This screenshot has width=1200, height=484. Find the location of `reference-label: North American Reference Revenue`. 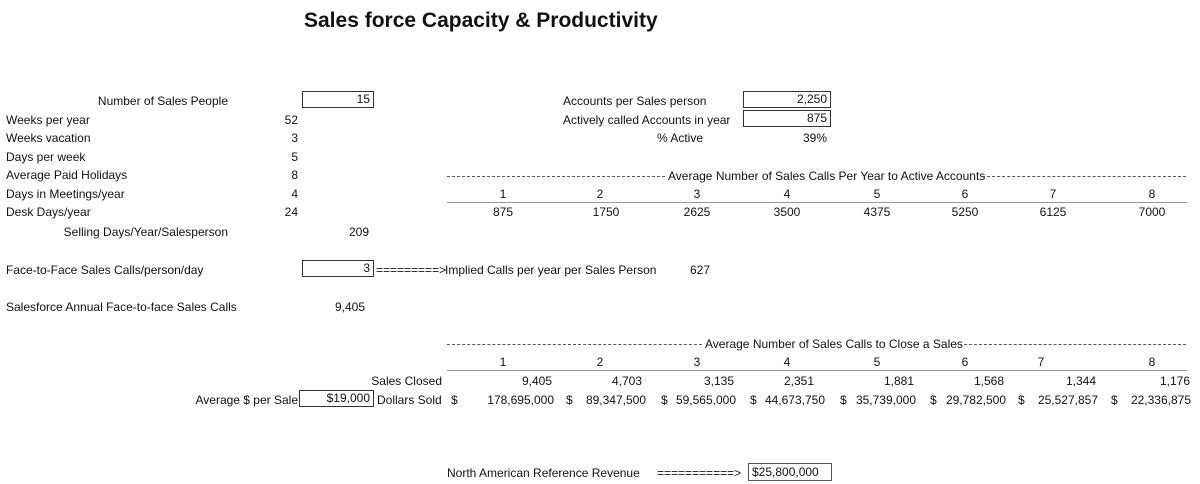

reference-label: North American Reference Revenue is located at coordinates (543, 473).